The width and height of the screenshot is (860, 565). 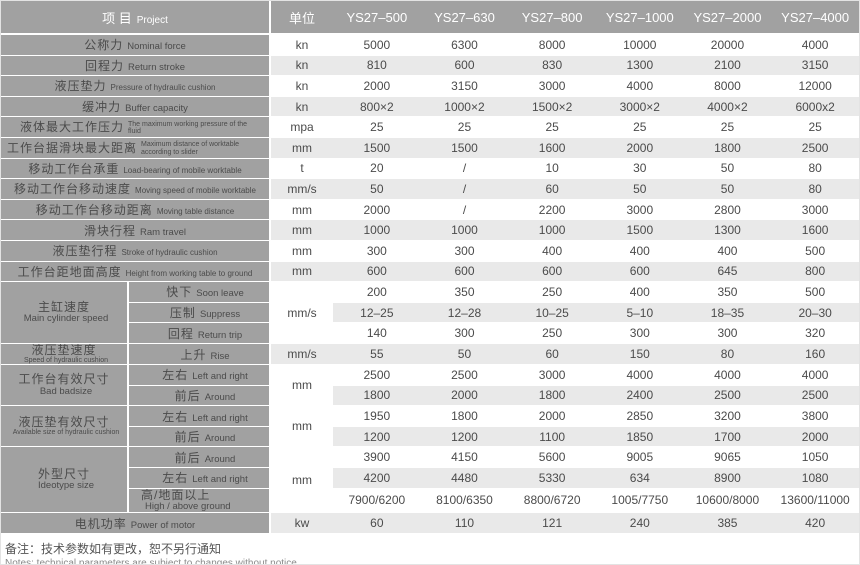 I want to click on value-cell: 20–30, so click(x=815, y=313).